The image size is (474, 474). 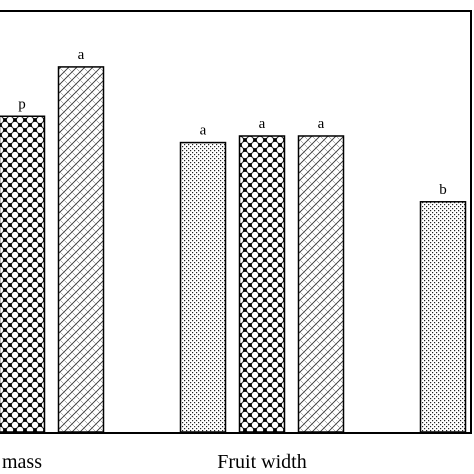 I want to click on x-tick-label: Fruit width, so click(x=261, y=462).